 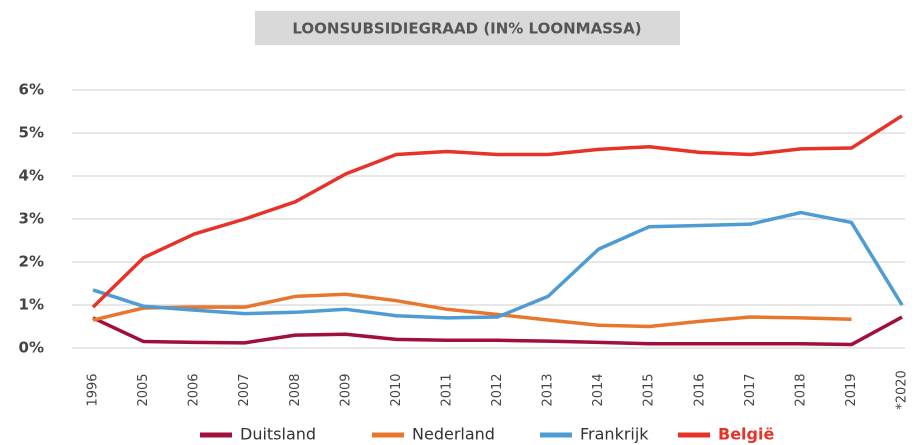 What do you see at coordinates (31, 90) in the screenshot?
I see `y-tick-label: 6%` at bounding box center [31, 90].